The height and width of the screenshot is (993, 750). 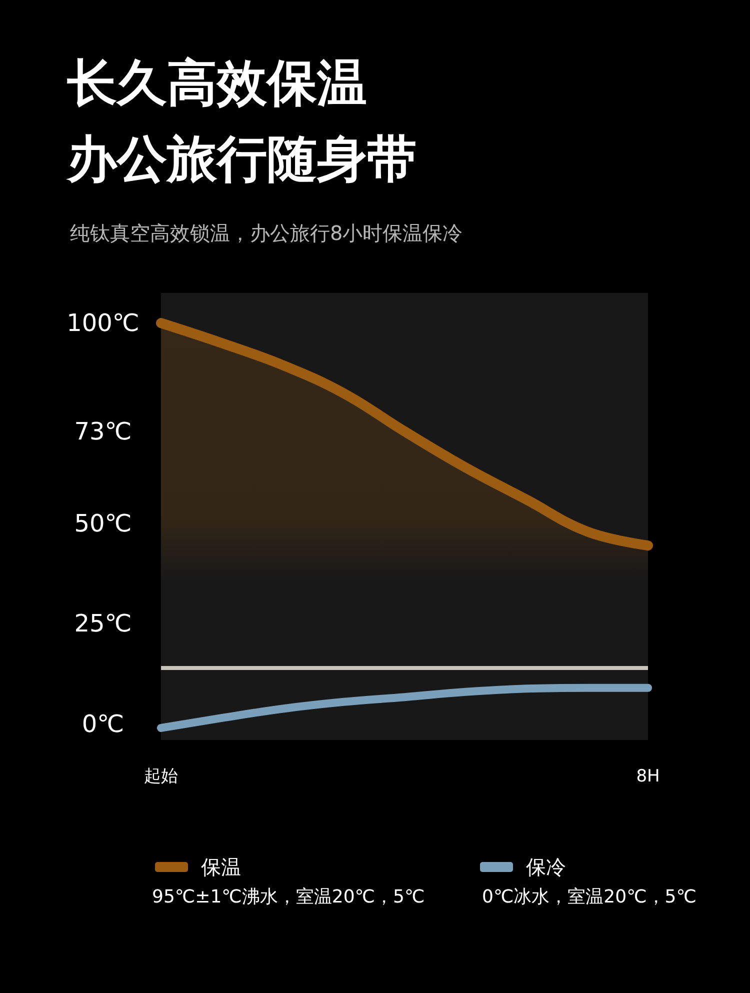 What do you see at coordinates (266, 233) in the screenshot?
I see `chart-subtitle: 纯钛真空高效锁温，办公旅行8小时保温保冷` at bounding box center [266, 233].